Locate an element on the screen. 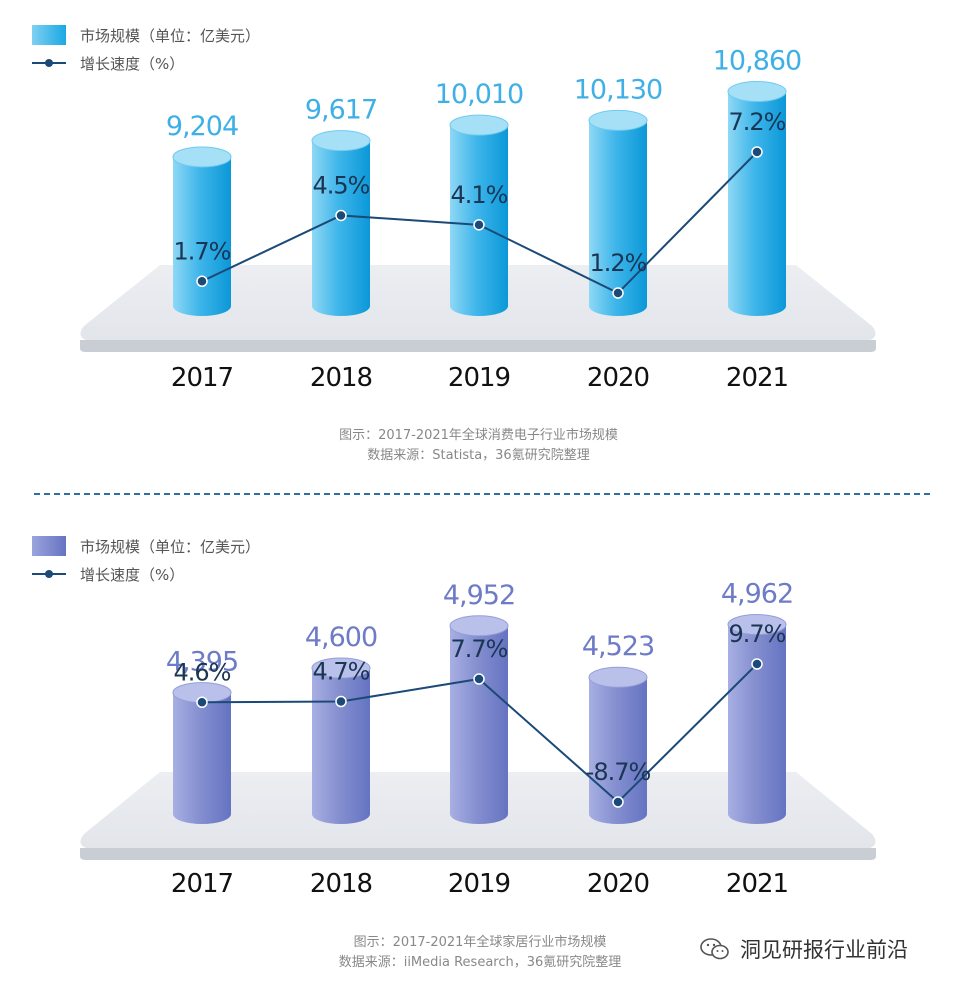 The image size is (957, 990). bar-2020 is located at coordinates (618, 213).